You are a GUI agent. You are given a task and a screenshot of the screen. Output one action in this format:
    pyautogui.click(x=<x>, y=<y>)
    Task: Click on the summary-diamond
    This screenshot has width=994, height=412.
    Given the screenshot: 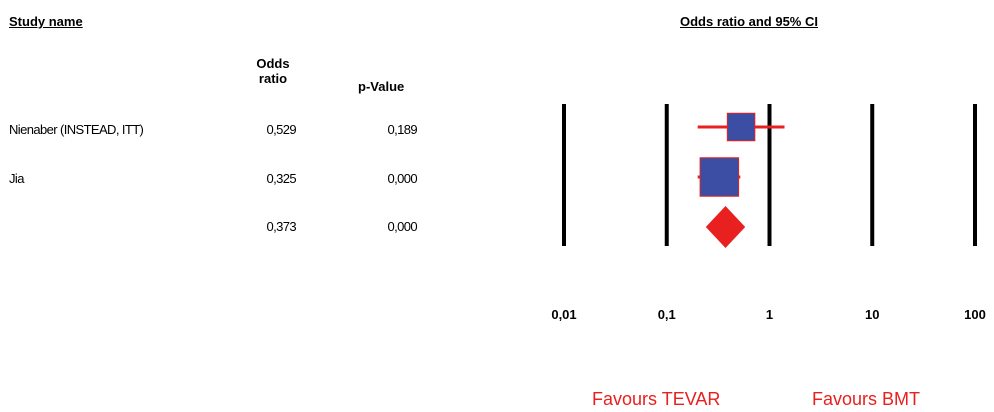 What is the action you would take?
    pyautogui.click(x=725, y=227)
    